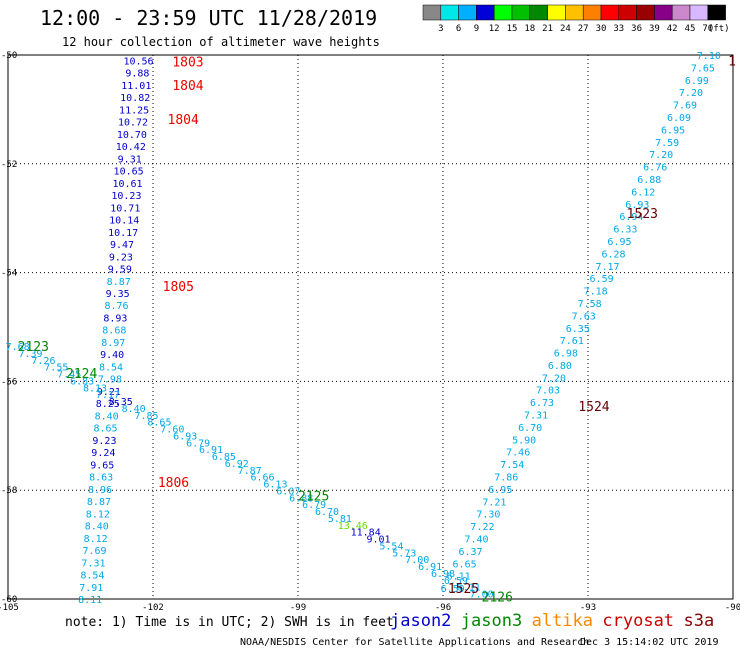 This screenshot has height=650, width=740. What do you see at coordinates (103, 453) in the screenshot?
I see `wave-height-value: 9.24` at bounding box center [103, 453].